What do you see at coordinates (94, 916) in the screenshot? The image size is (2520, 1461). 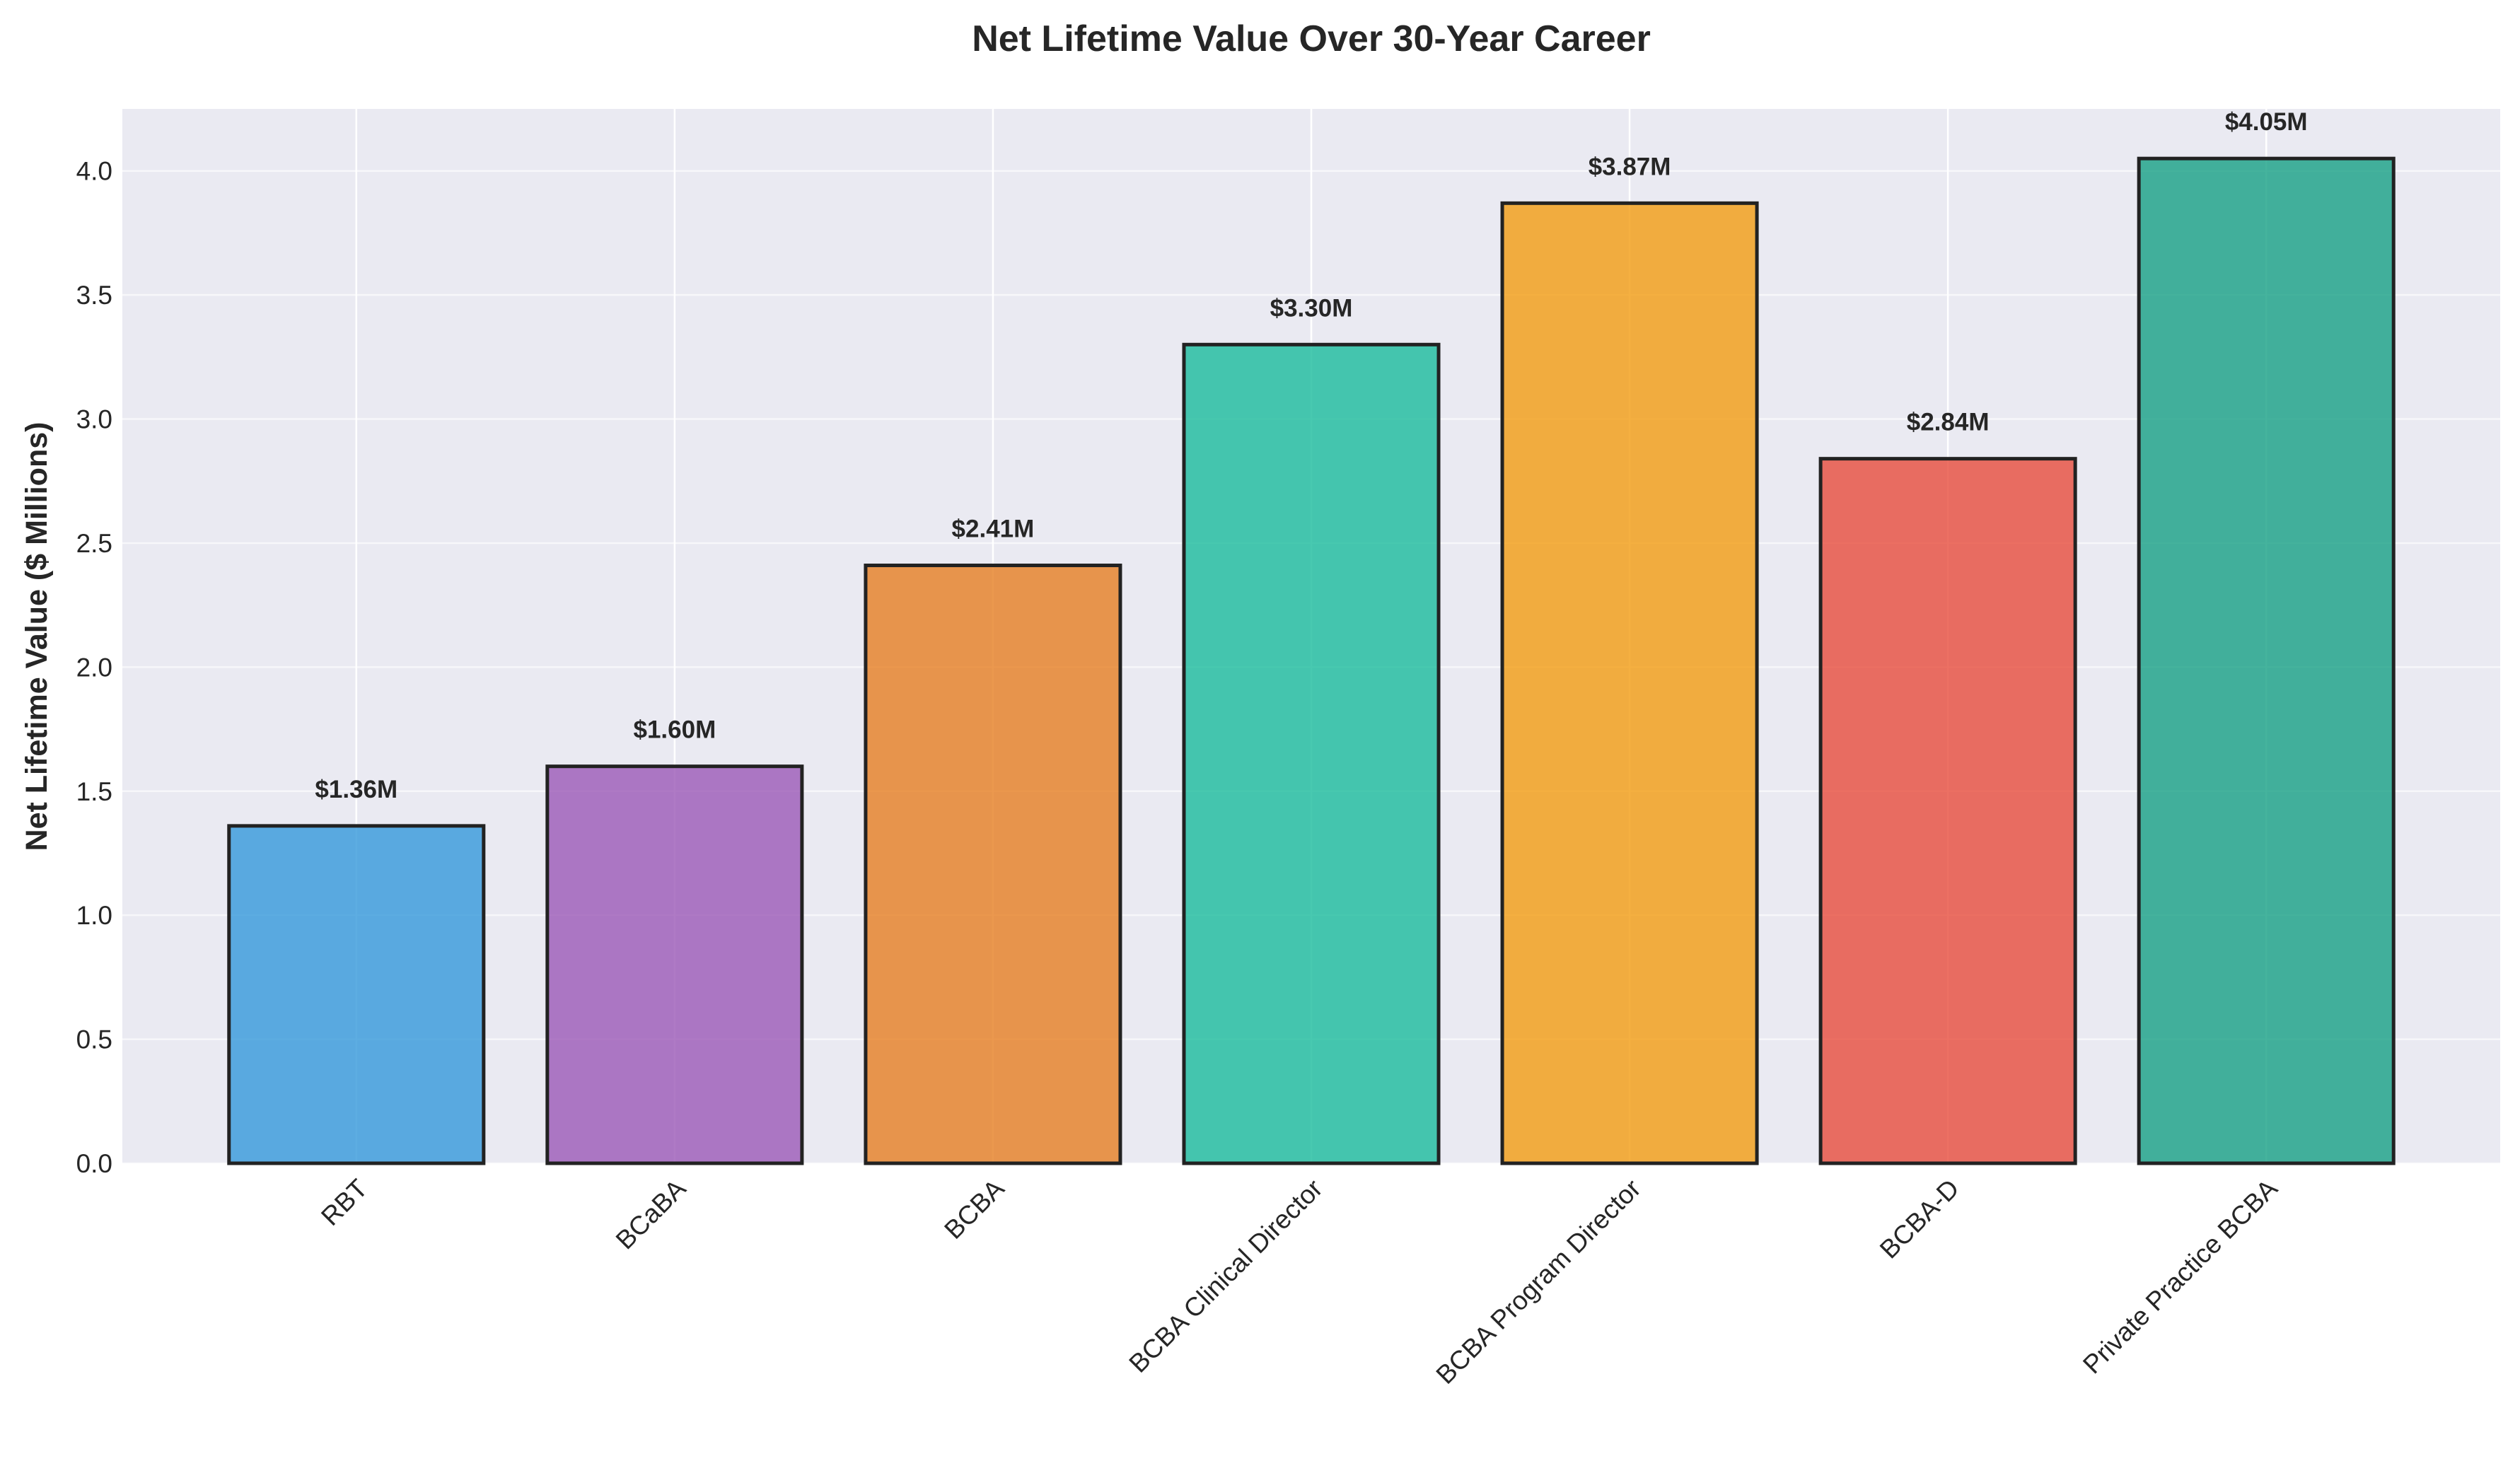 I see `y-tick-label: 1.0` at bounding box center [94, 916].